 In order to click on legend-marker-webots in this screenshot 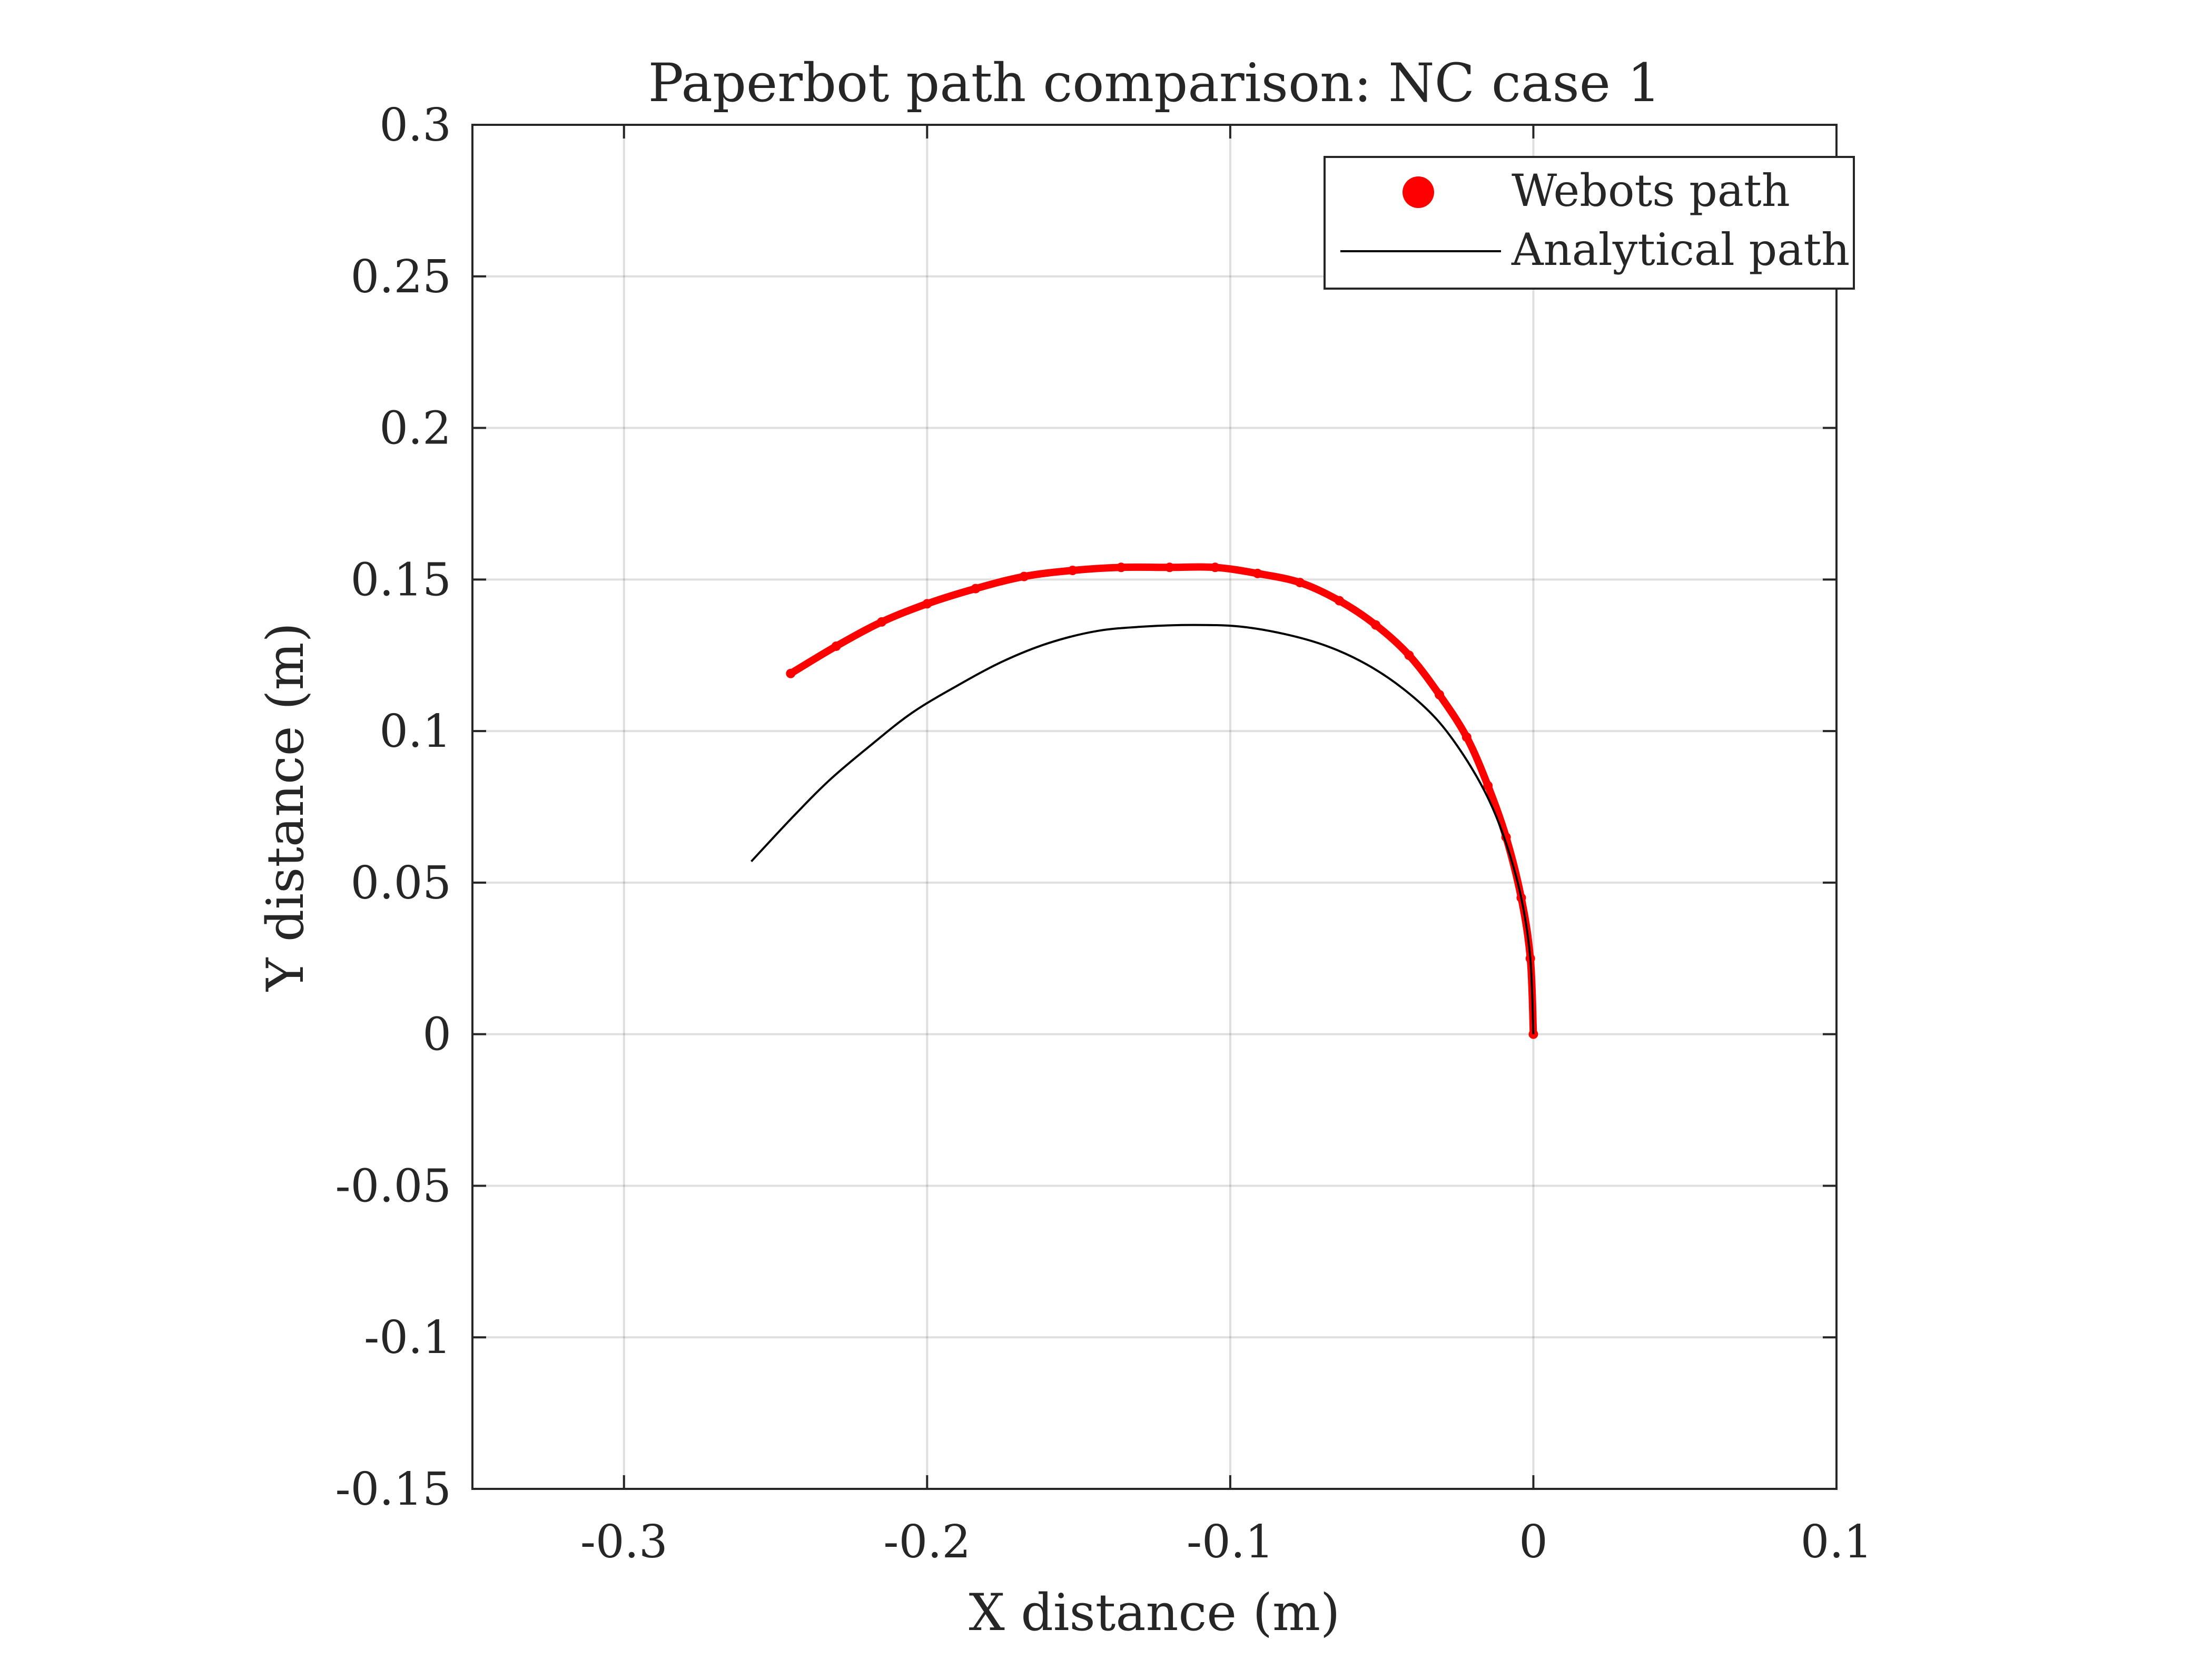, I will do `click(1418, 192)`.